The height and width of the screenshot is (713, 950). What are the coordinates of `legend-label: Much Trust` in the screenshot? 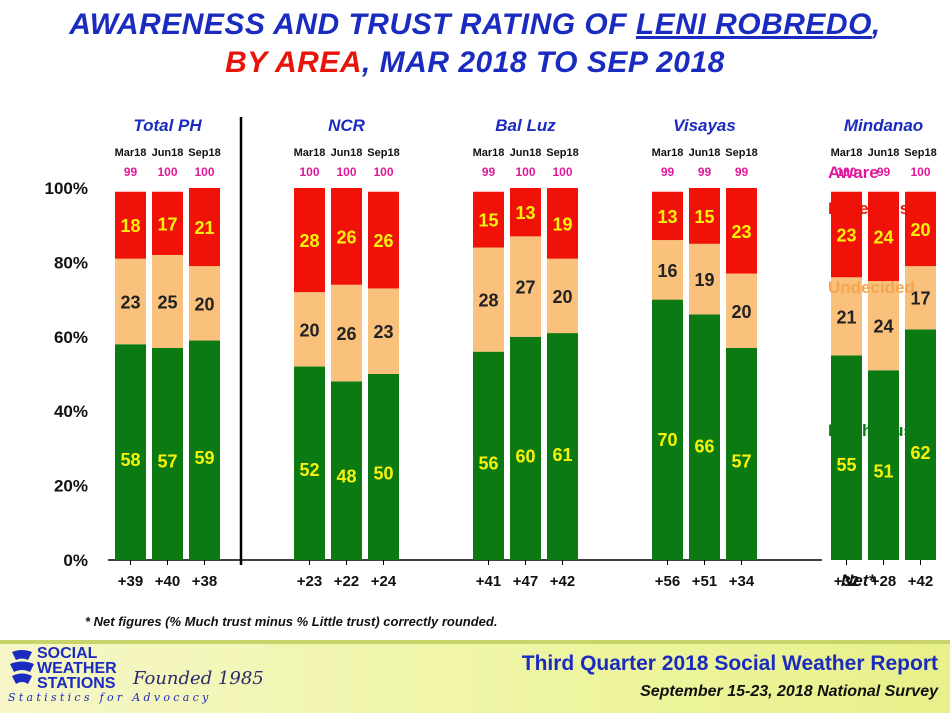 It's located at (873, 430).